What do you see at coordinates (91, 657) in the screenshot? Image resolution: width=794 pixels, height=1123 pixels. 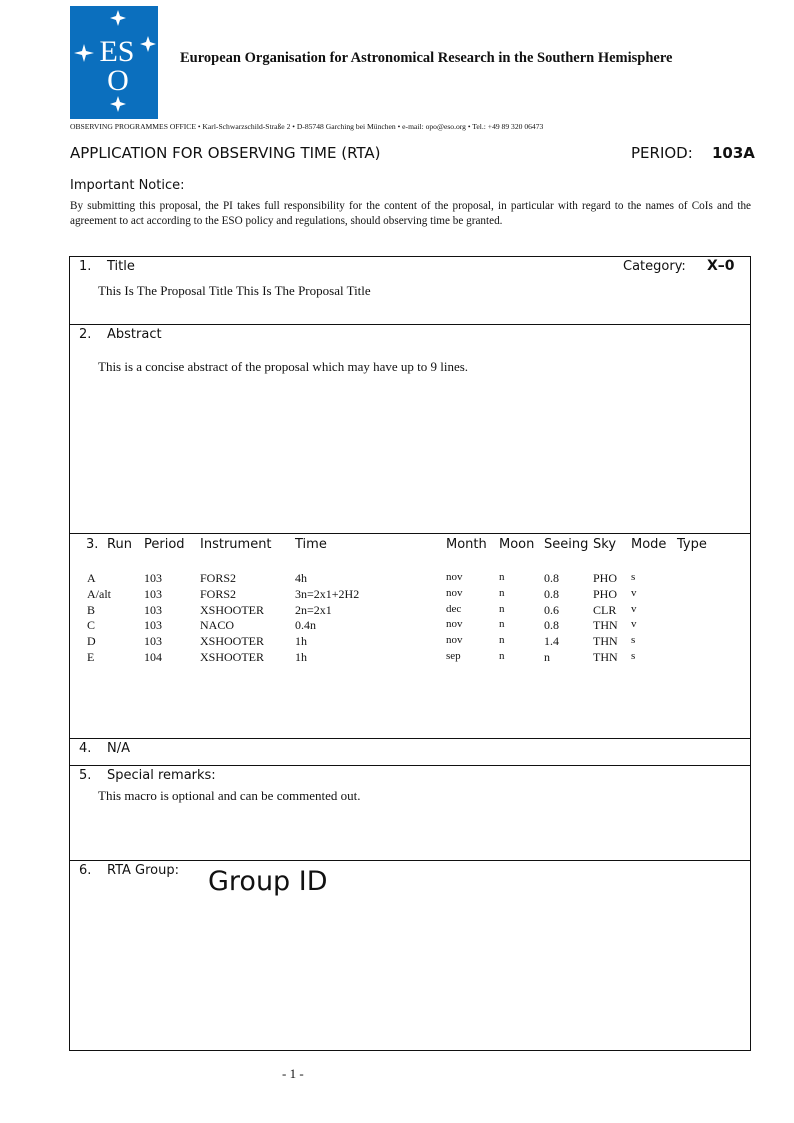 I see `table-cell: E` at bounding box center [91, 657].